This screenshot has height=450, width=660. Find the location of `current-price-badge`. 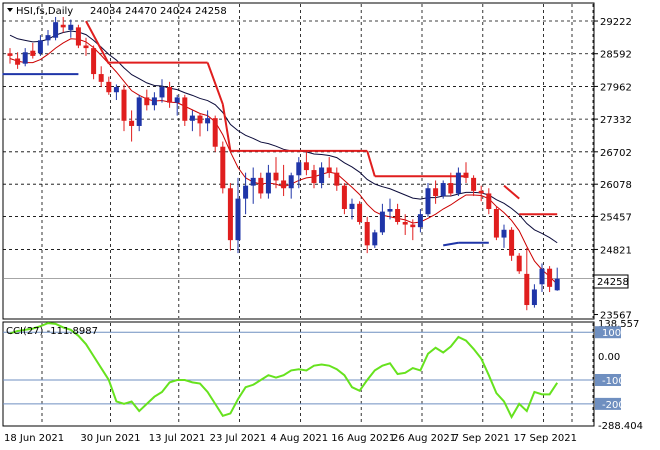

current-price-badge is located at coordinates (611, 281).